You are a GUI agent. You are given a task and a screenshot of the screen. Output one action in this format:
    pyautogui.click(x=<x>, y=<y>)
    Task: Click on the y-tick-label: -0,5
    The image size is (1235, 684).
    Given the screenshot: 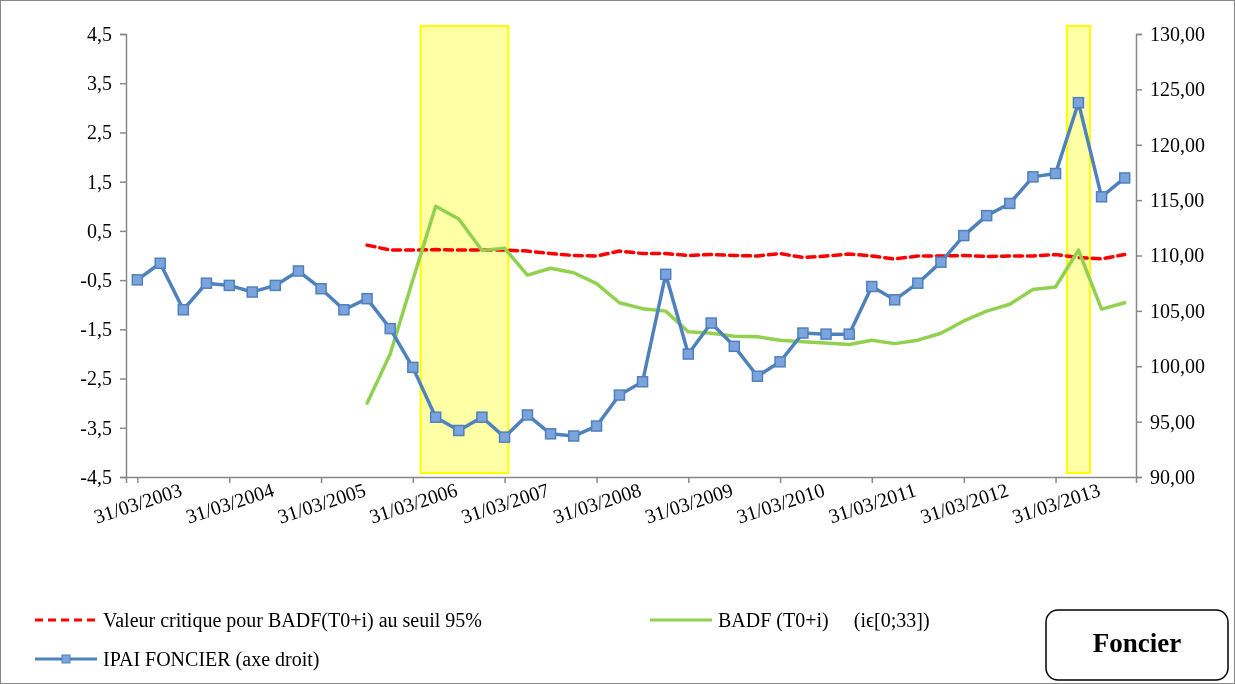 What is the action you would take?
    pyautogui.click(x=96, y=280)
    